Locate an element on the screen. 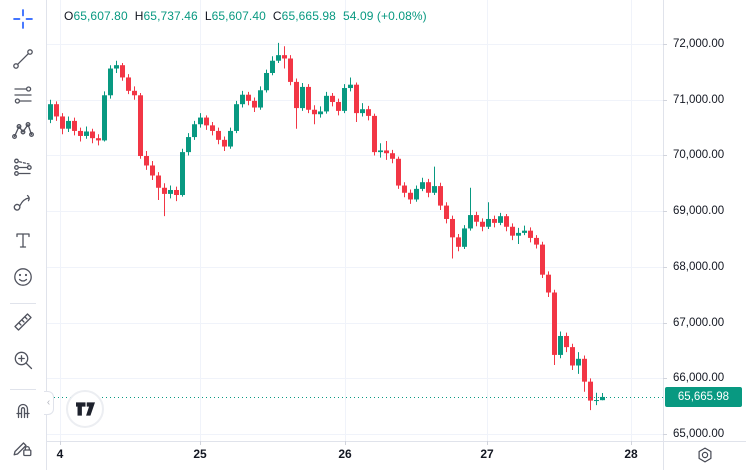  tool-xabcd-pattern-button is located at coordinates (23, 131).